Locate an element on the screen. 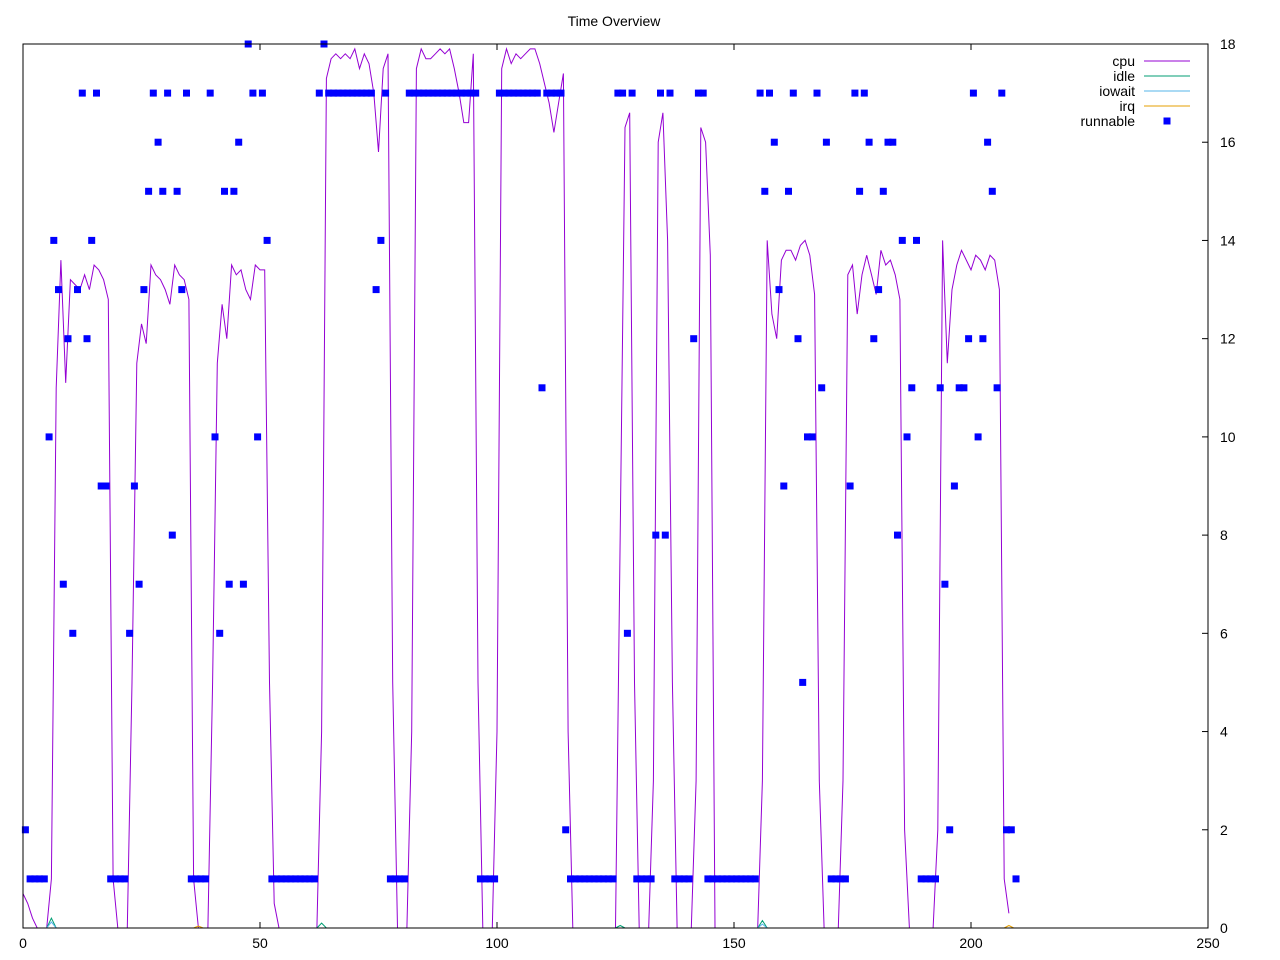  y-tick-label: 0 is located at coordinates (1224, 928).